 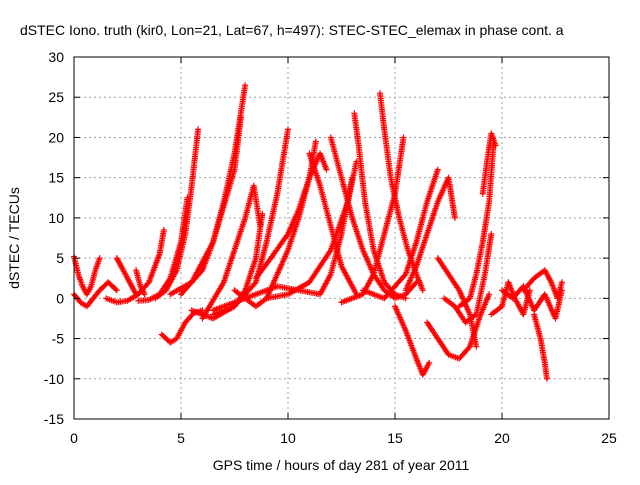 What do you see at coordinates (56, 137) in the screenshot?
I see `y-tick-label: 20` at bounding box center [56, 137].